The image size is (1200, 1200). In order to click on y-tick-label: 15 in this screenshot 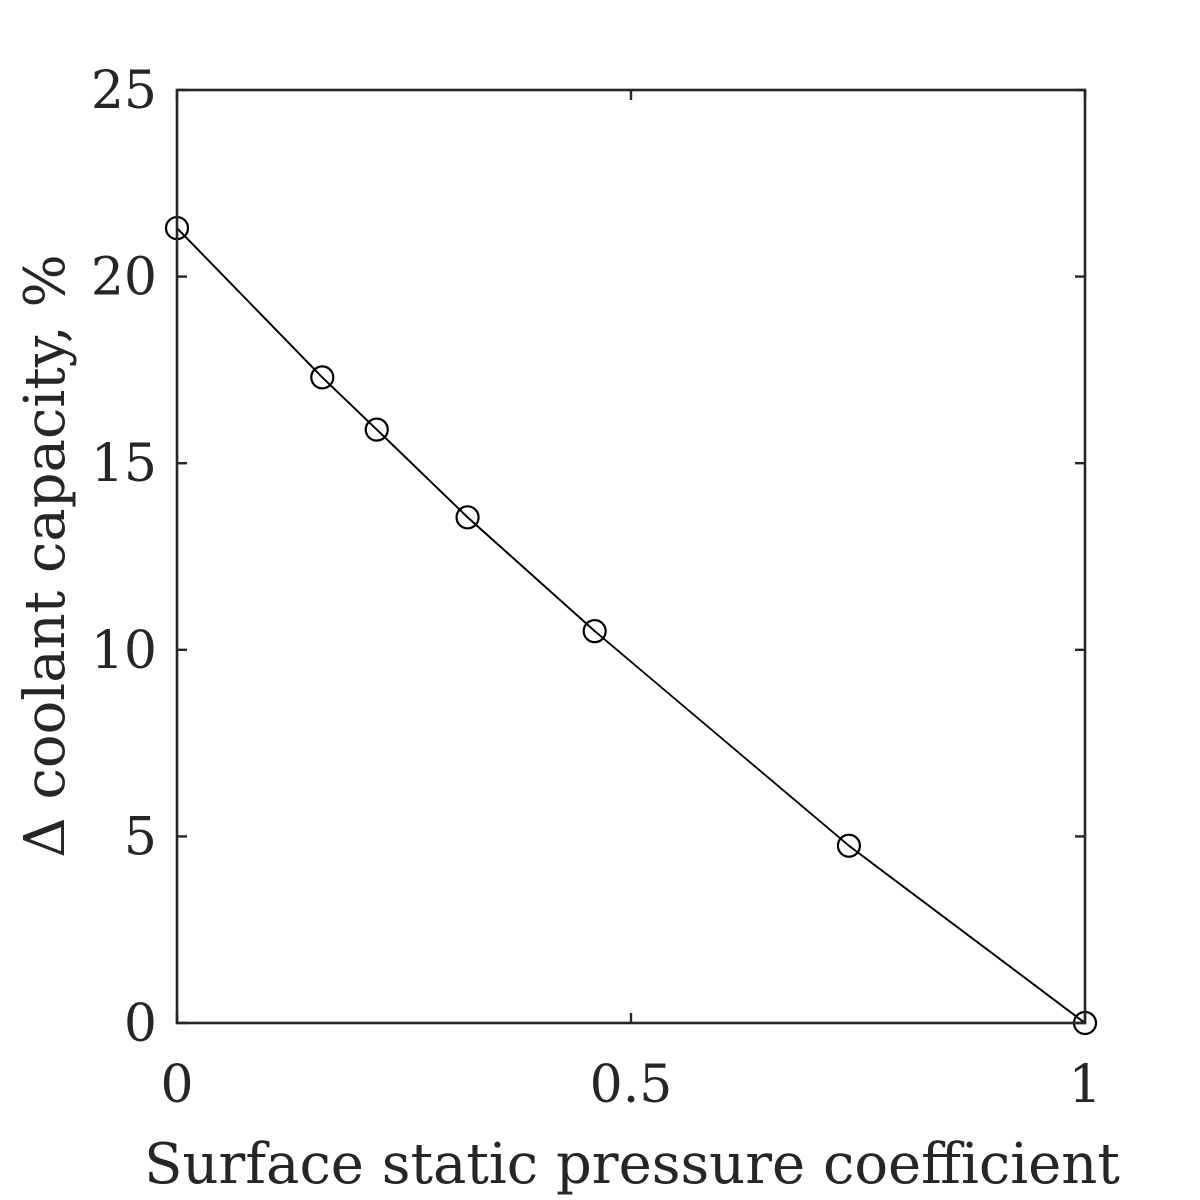, I will do `click(124, 464)`.